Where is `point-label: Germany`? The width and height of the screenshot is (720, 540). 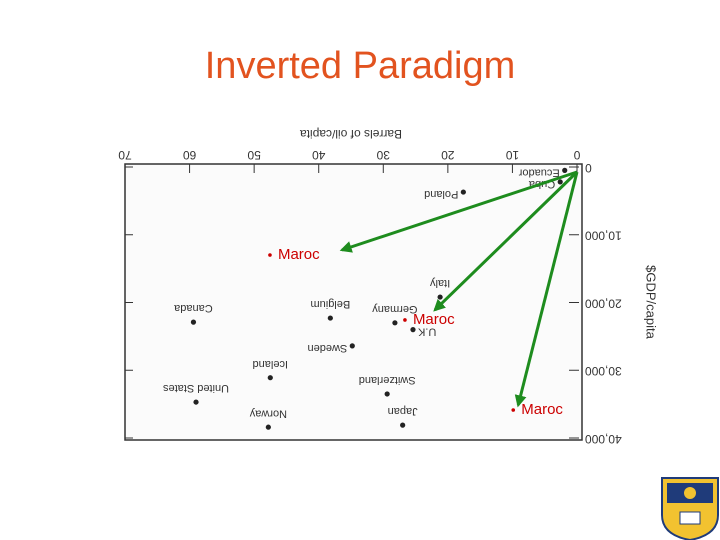 point-label: Germany is located at coordinates (395, 309).